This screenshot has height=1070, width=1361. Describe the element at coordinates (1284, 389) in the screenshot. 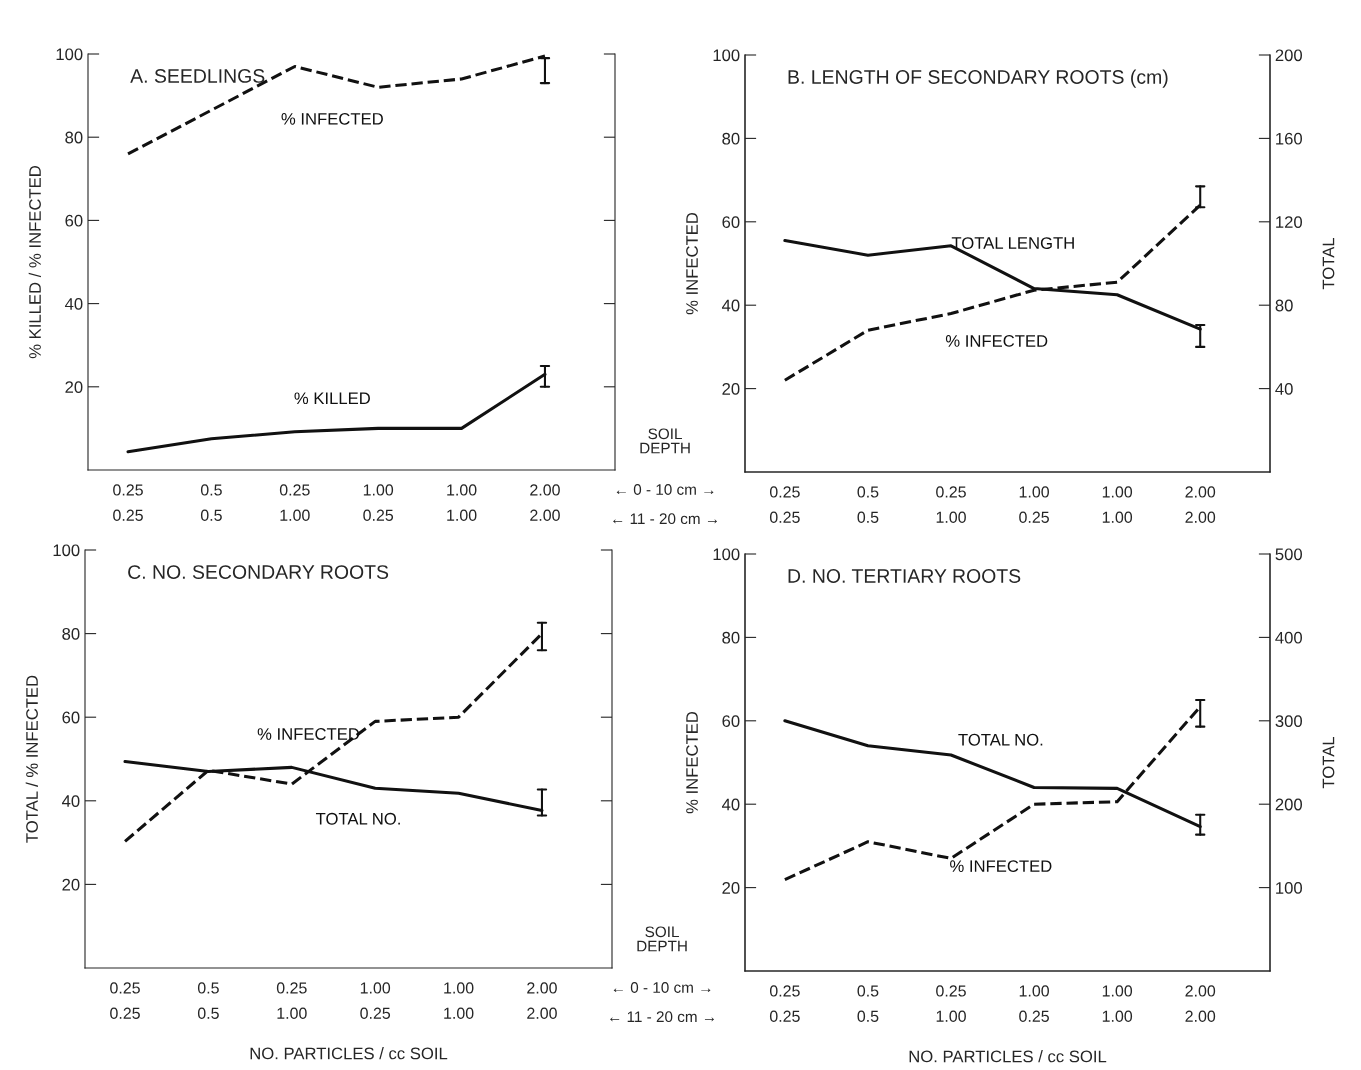

I see `y2-tick-label: 40` at that location.